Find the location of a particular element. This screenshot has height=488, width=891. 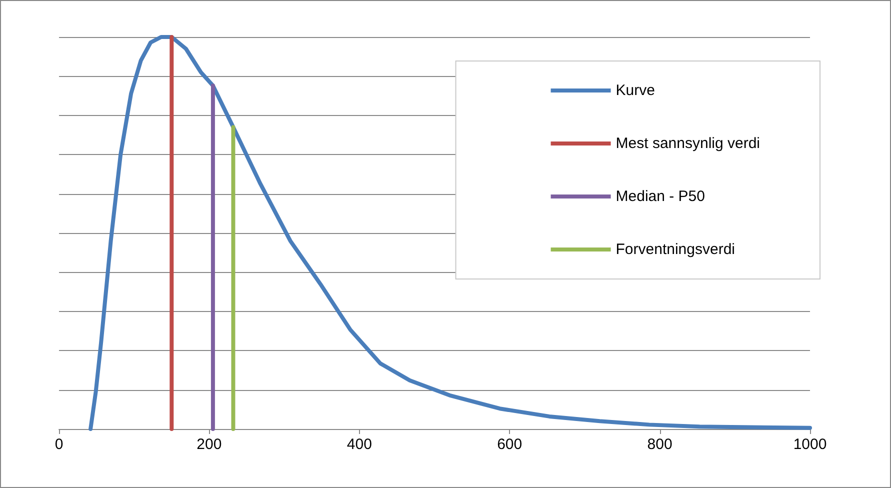

legend-label: Mest sannsynlig verdi is located at coordinates (688, 143).